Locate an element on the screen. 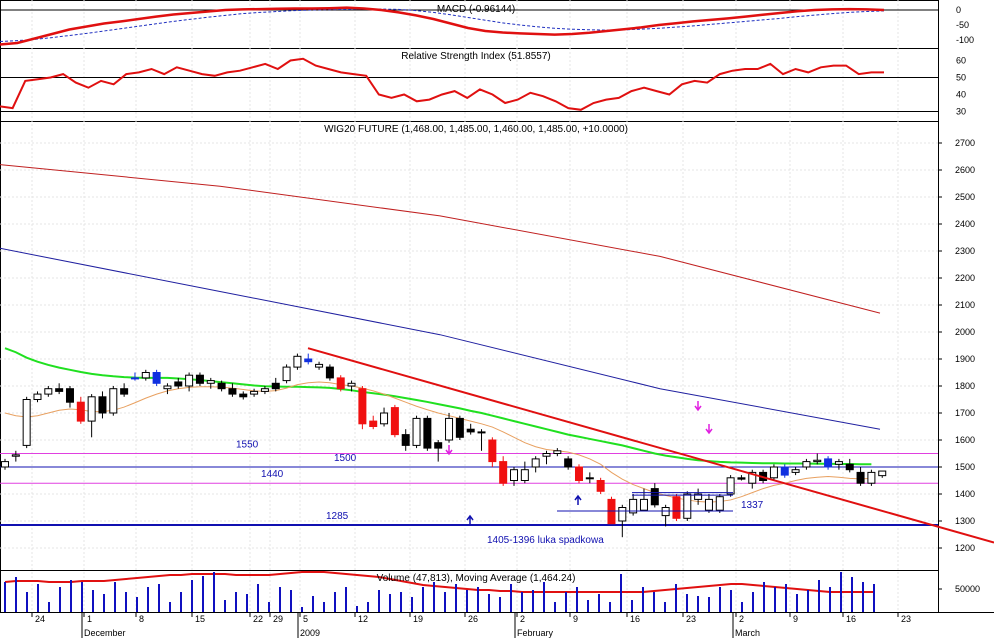  price-tick-label: 2700 is located at coordinates (965, 143).